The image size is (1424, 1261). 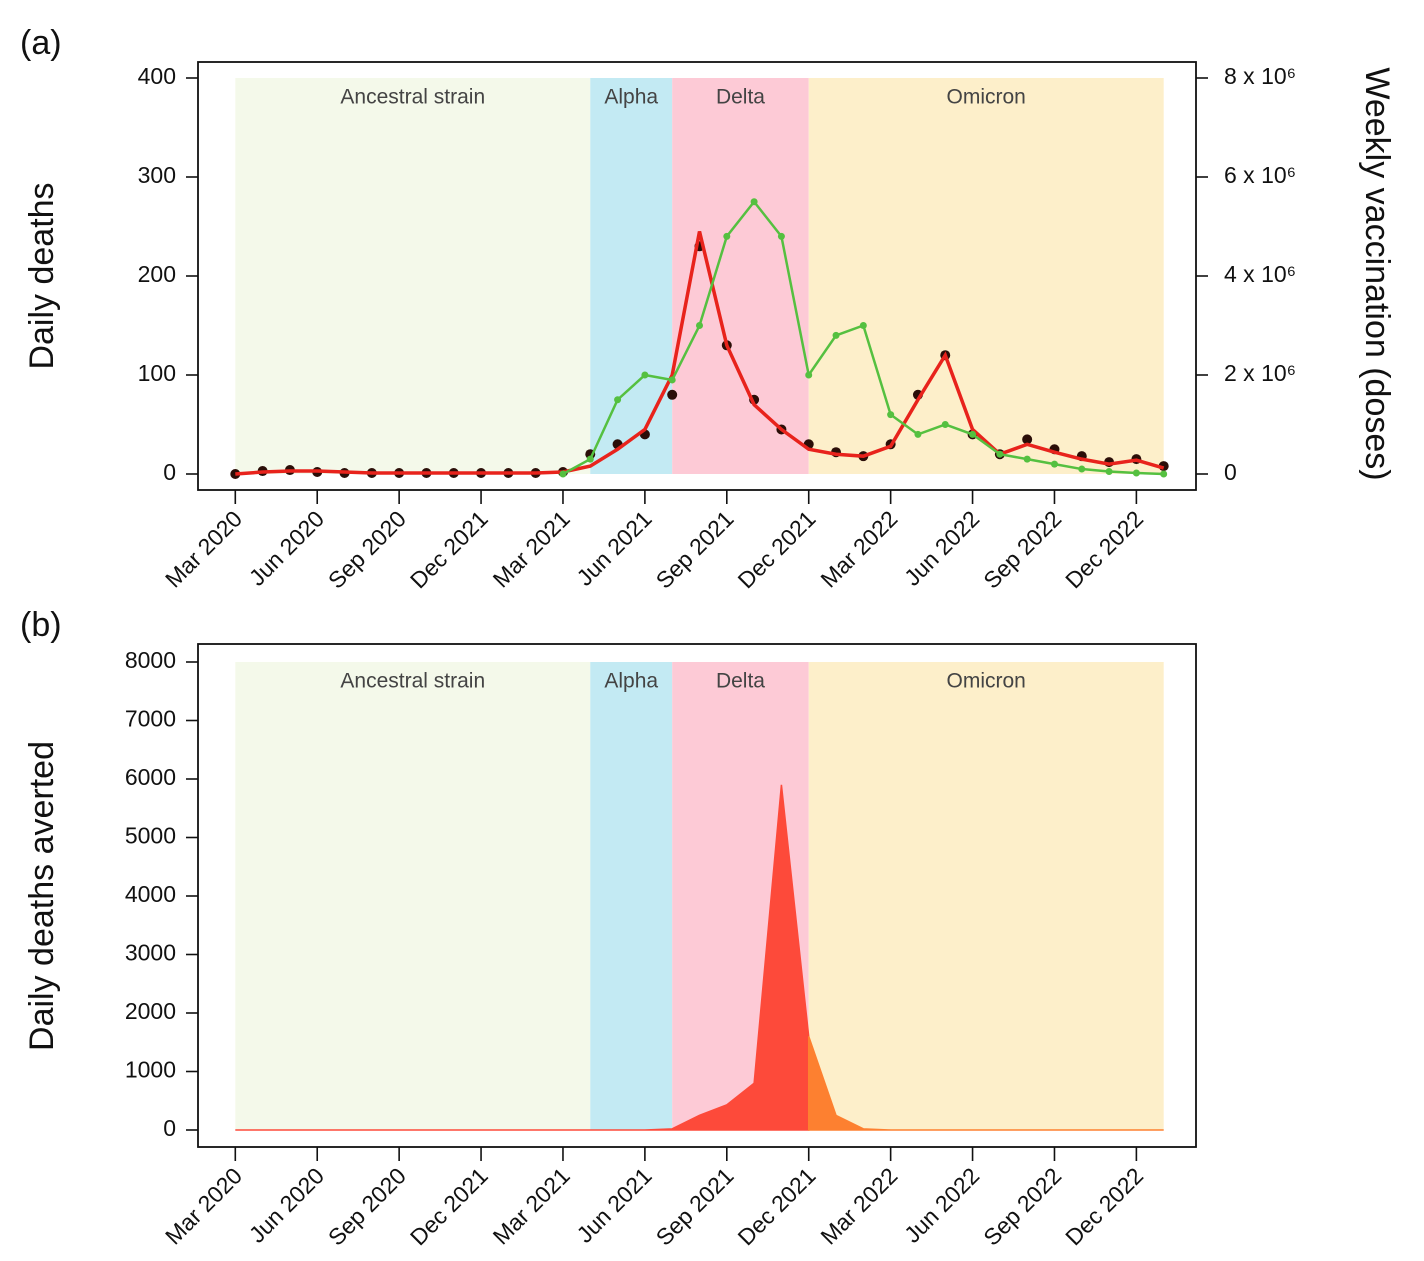 What do you see at coordinates (41, 43) in the screenshot?
I see `panel-label: (a)` at bounding box center [41, 43].